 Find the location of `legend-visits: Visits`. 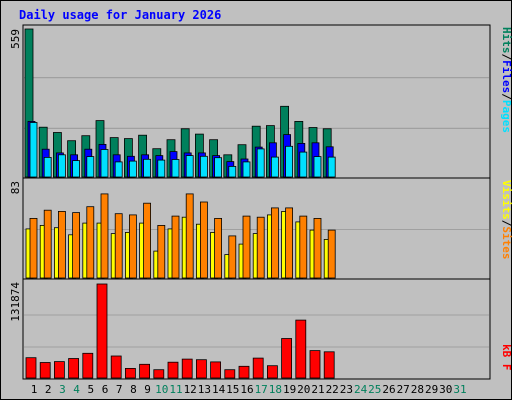

legend-visits: Visits is located at coordinates (506, 200).